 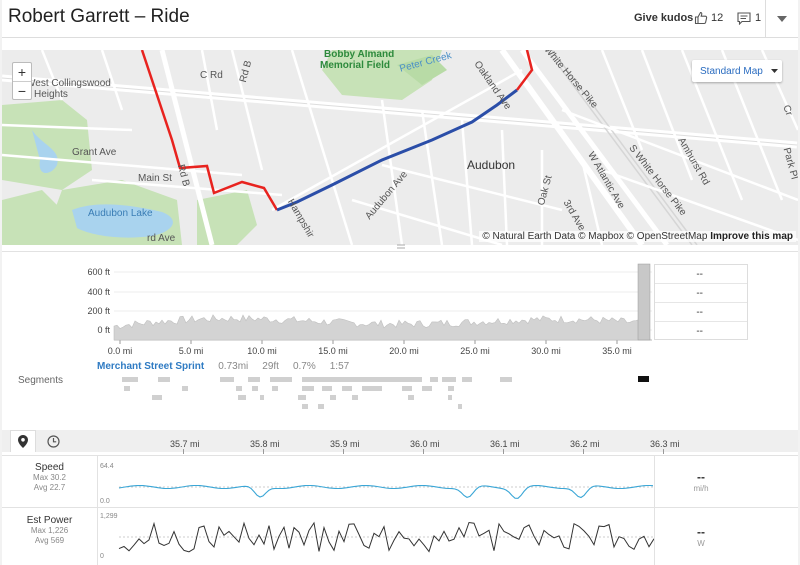 What do you see at coordinates (744, 18) in the screenshot?
I see `comment-icon` at bounding box center [744, 18].